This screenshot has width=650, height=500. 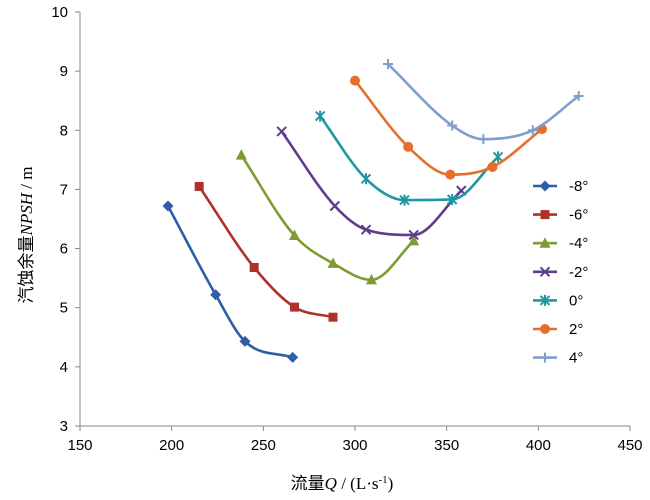 I want to click on legend-item: -6°, so click(x=560, y=215).